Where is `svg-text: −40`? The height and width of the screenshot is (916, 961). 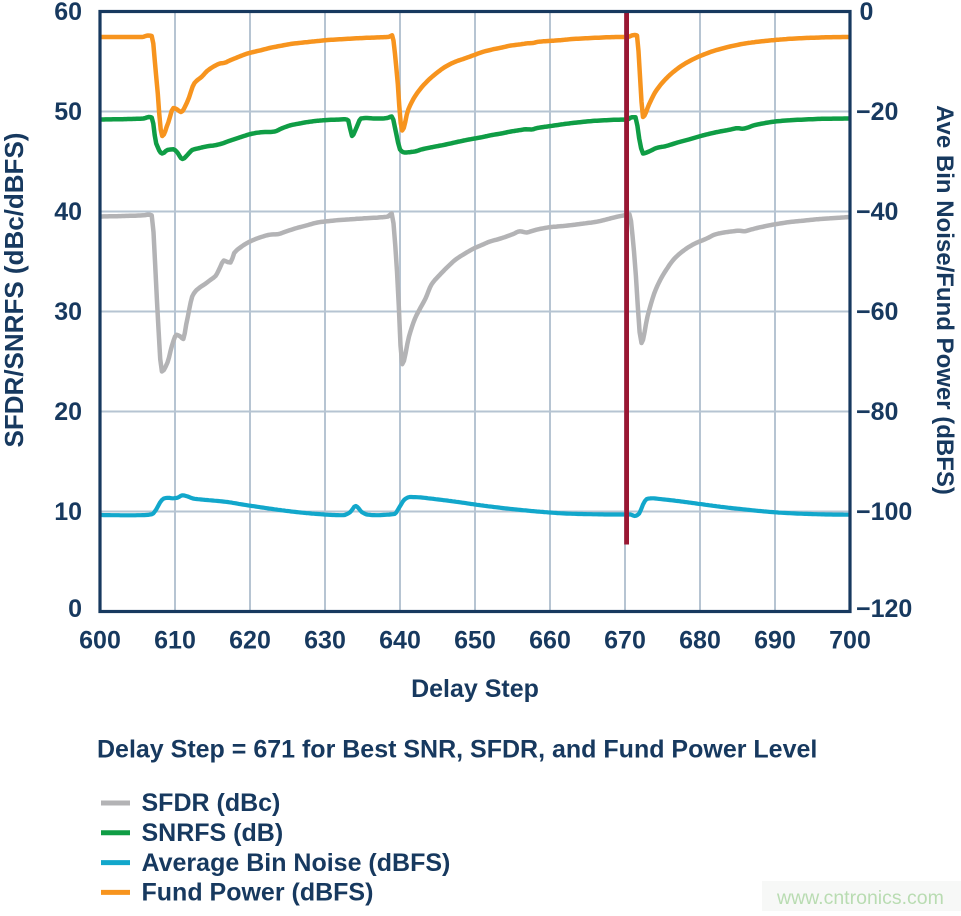
svg-text: −40 is located at coordinates (877, 212).